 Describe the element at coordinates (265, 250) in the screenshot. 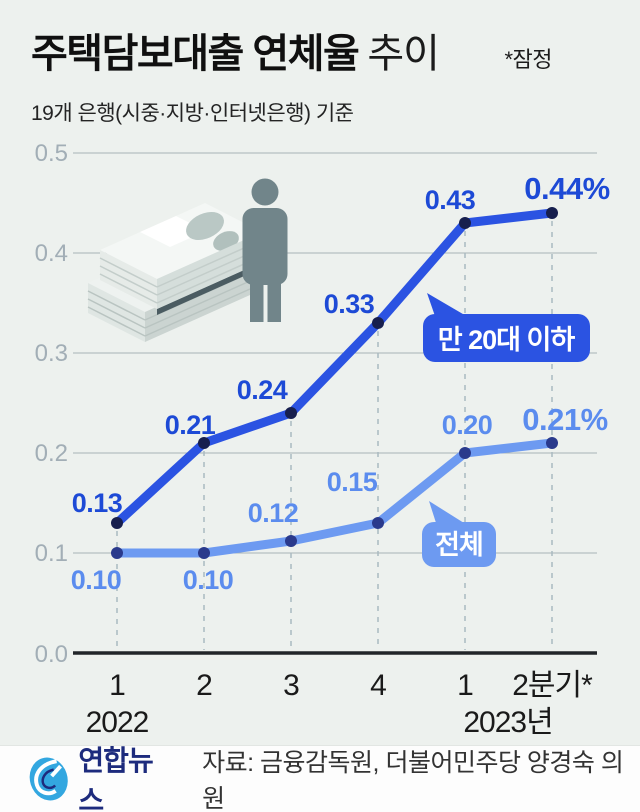

I see `person-icon` at that location.